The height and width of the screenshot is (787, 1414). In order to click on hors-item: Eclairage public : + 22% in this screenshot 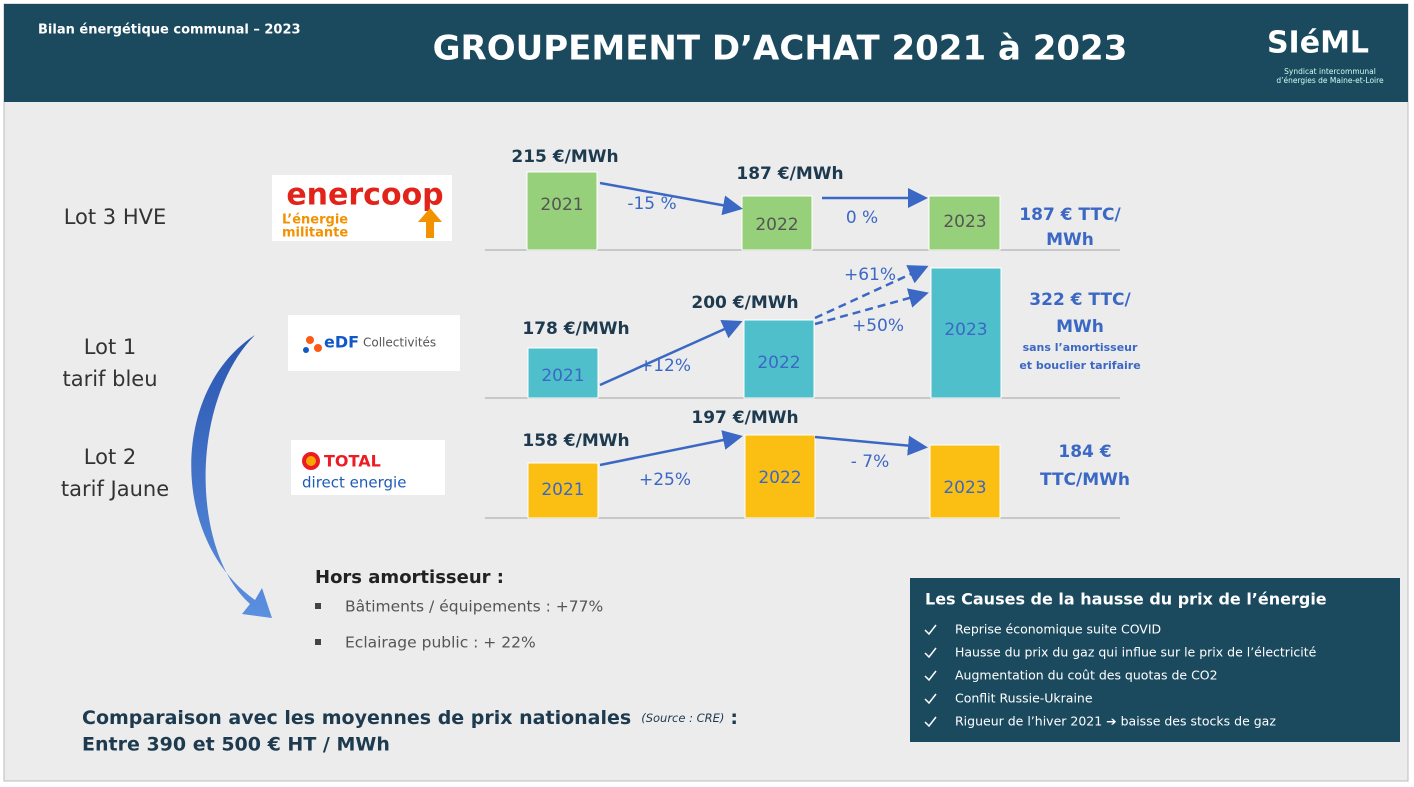, I will do `click(440, 643)`.